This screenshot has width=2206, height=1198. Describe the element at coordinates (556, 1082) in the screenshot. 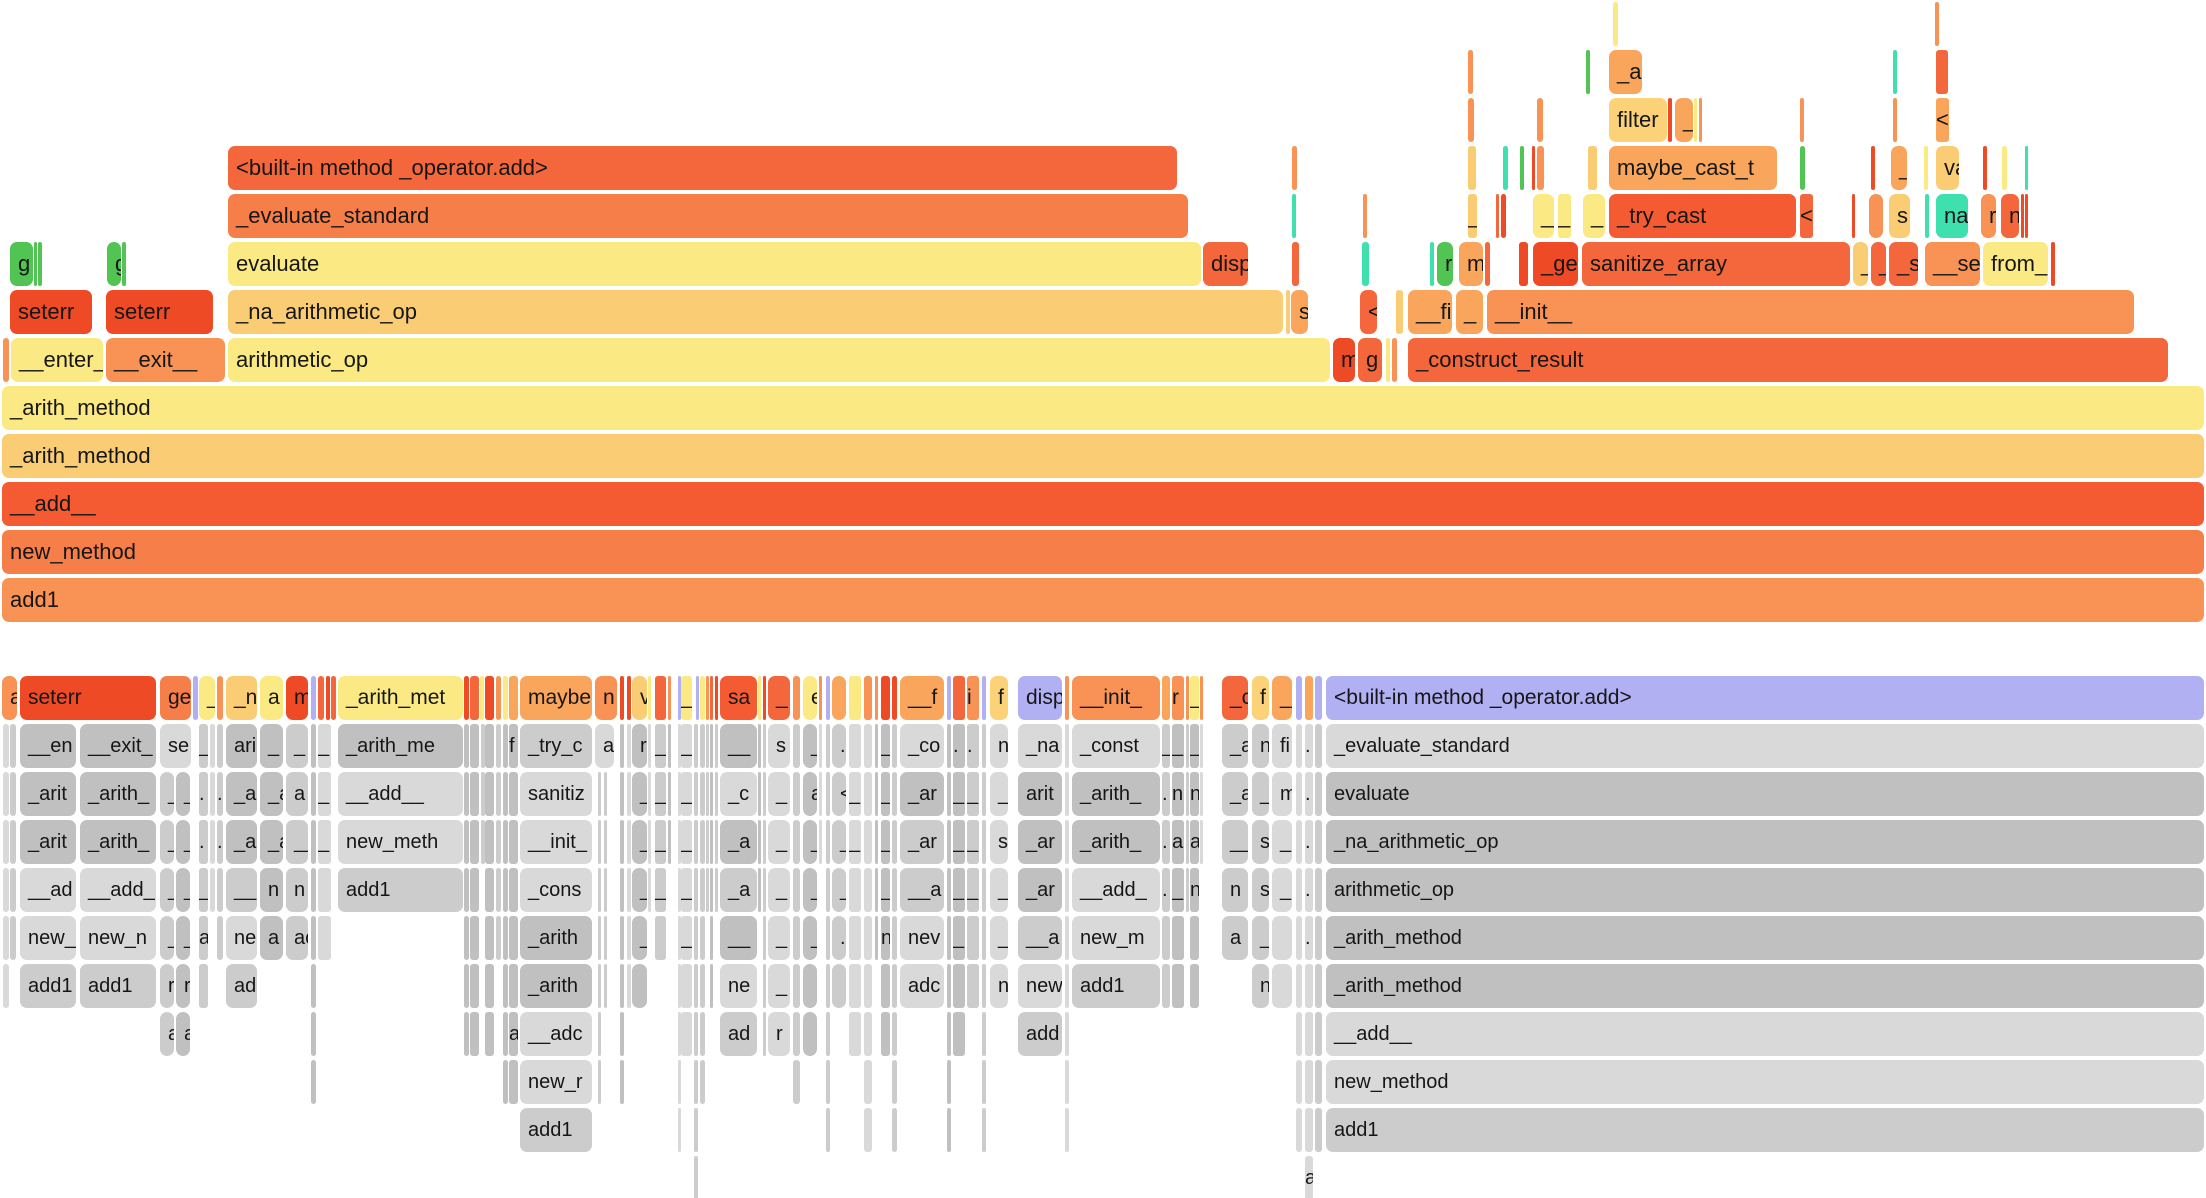

I see `caller-frame-new-r: new_r` at that location.